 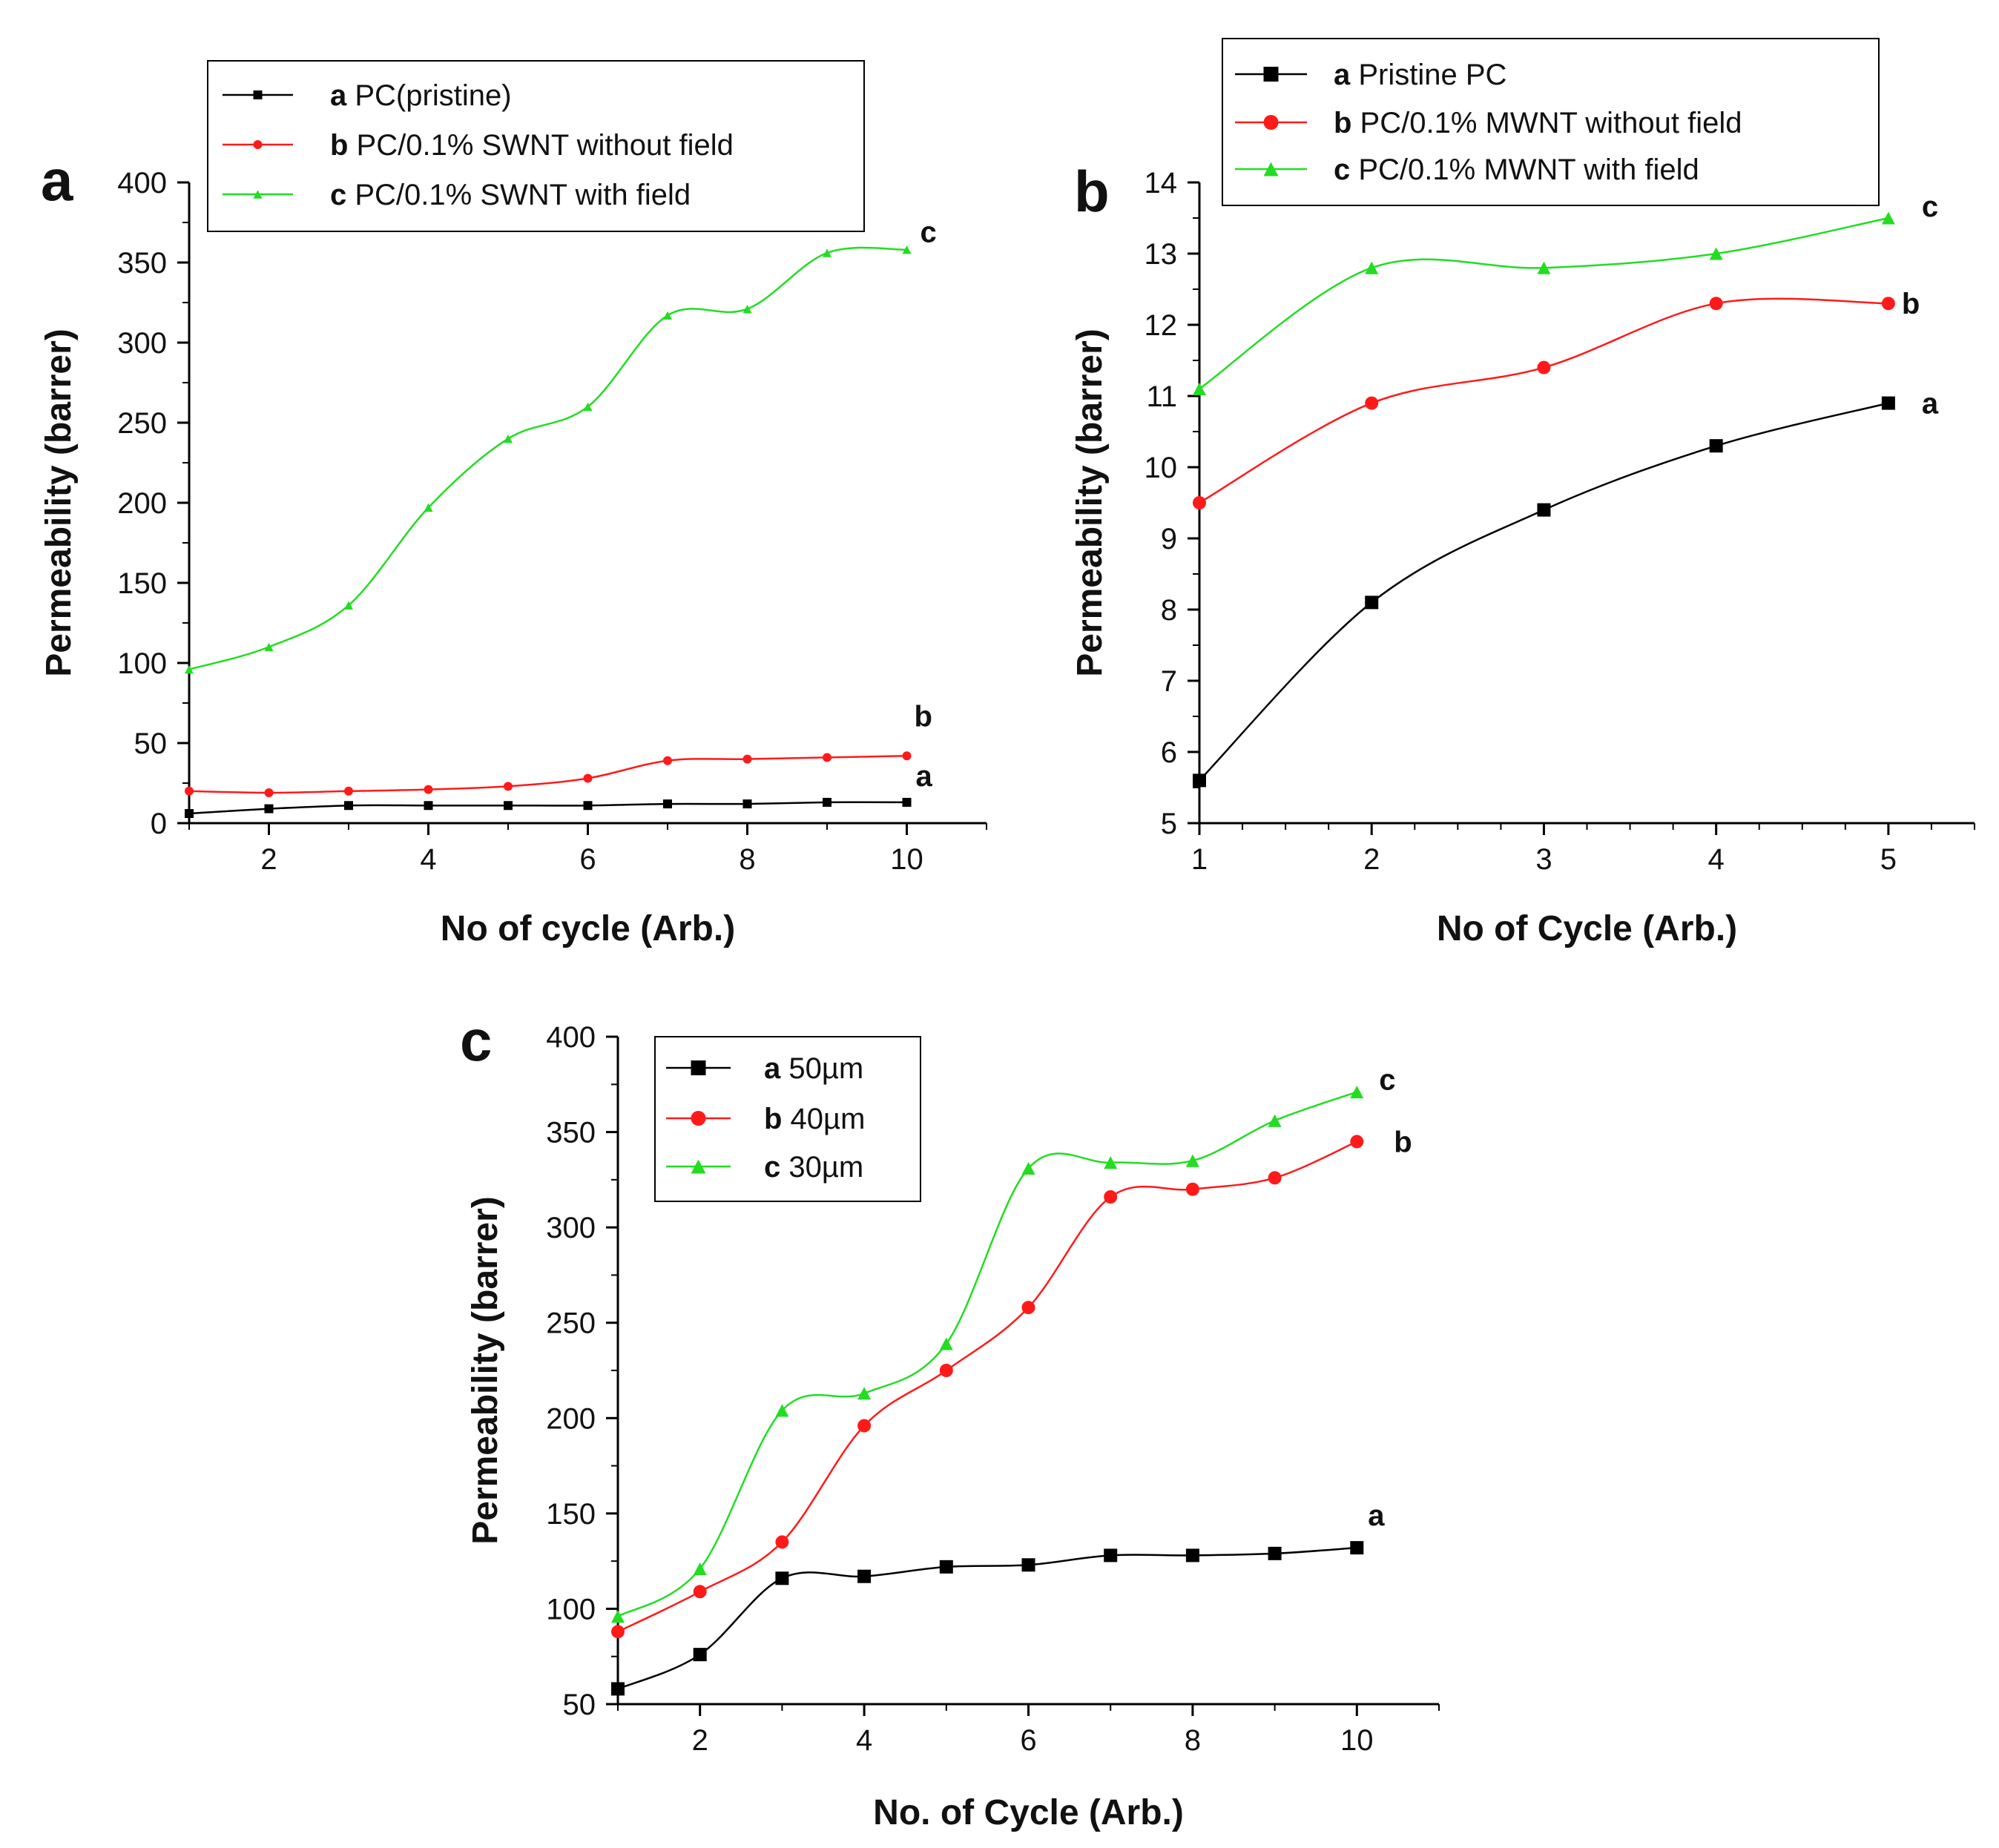 What do you see at coordinates (428, 859) in the screenshot?
I see `x-tick-label: 4` at bounding box center [428, 859].